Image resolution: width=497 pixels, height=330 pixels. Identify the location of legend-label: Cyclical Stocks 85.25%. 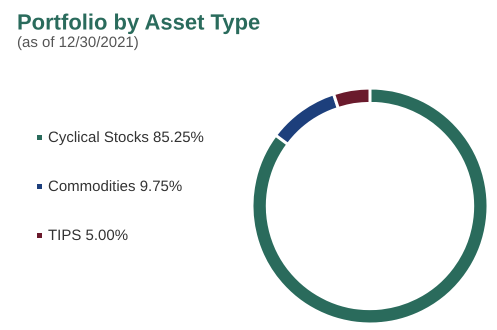
(126, 137).